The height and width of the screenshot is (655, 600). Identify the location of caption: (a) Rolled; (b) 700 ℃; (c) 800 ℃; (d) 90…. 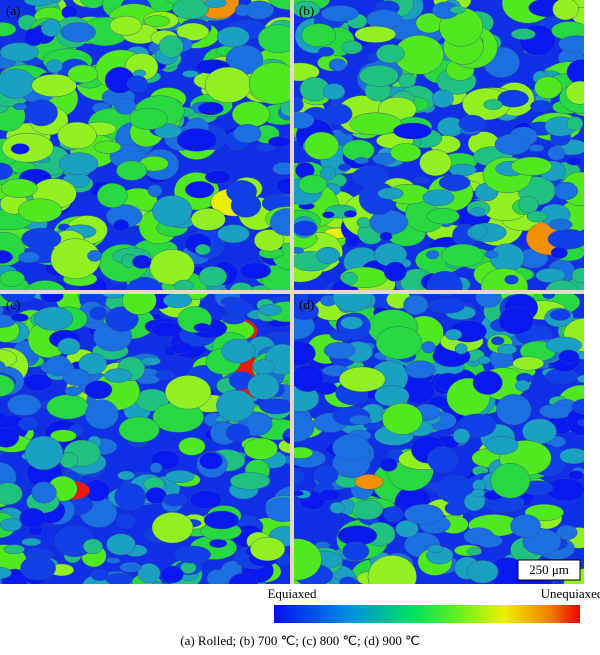
(299, 640).